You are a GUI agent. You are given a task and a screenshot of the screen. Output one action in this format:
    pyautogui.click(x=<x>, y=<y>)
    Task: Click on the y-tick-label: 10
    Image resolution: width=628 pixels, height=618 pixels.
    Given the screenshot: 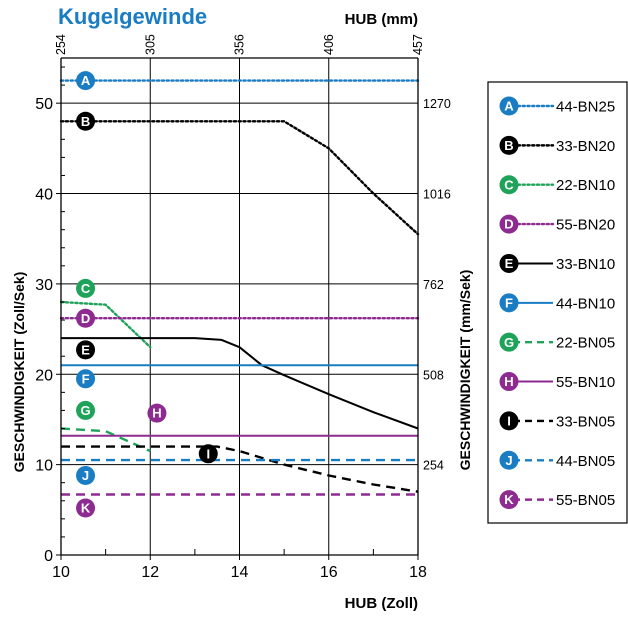 What is the action you would take?
    pyautogui.click(x=44, y=466)
    